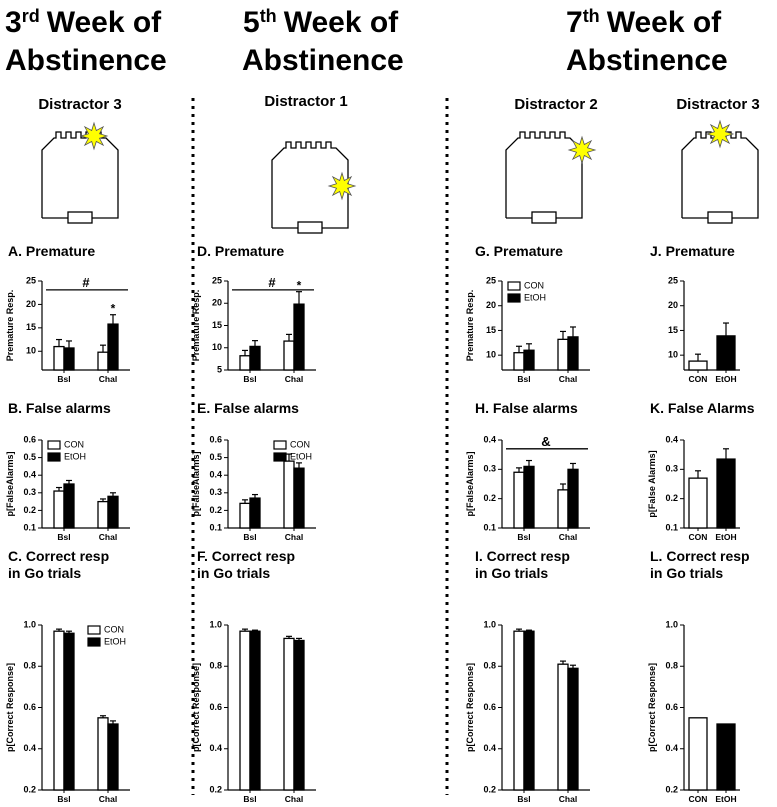 Image resolution: width=777 pixels, height=807 pixels. Describe the element at coordinates (647, 41) in the screenshot. I see `heading-3: 7th Week of Abstinence` at that location.